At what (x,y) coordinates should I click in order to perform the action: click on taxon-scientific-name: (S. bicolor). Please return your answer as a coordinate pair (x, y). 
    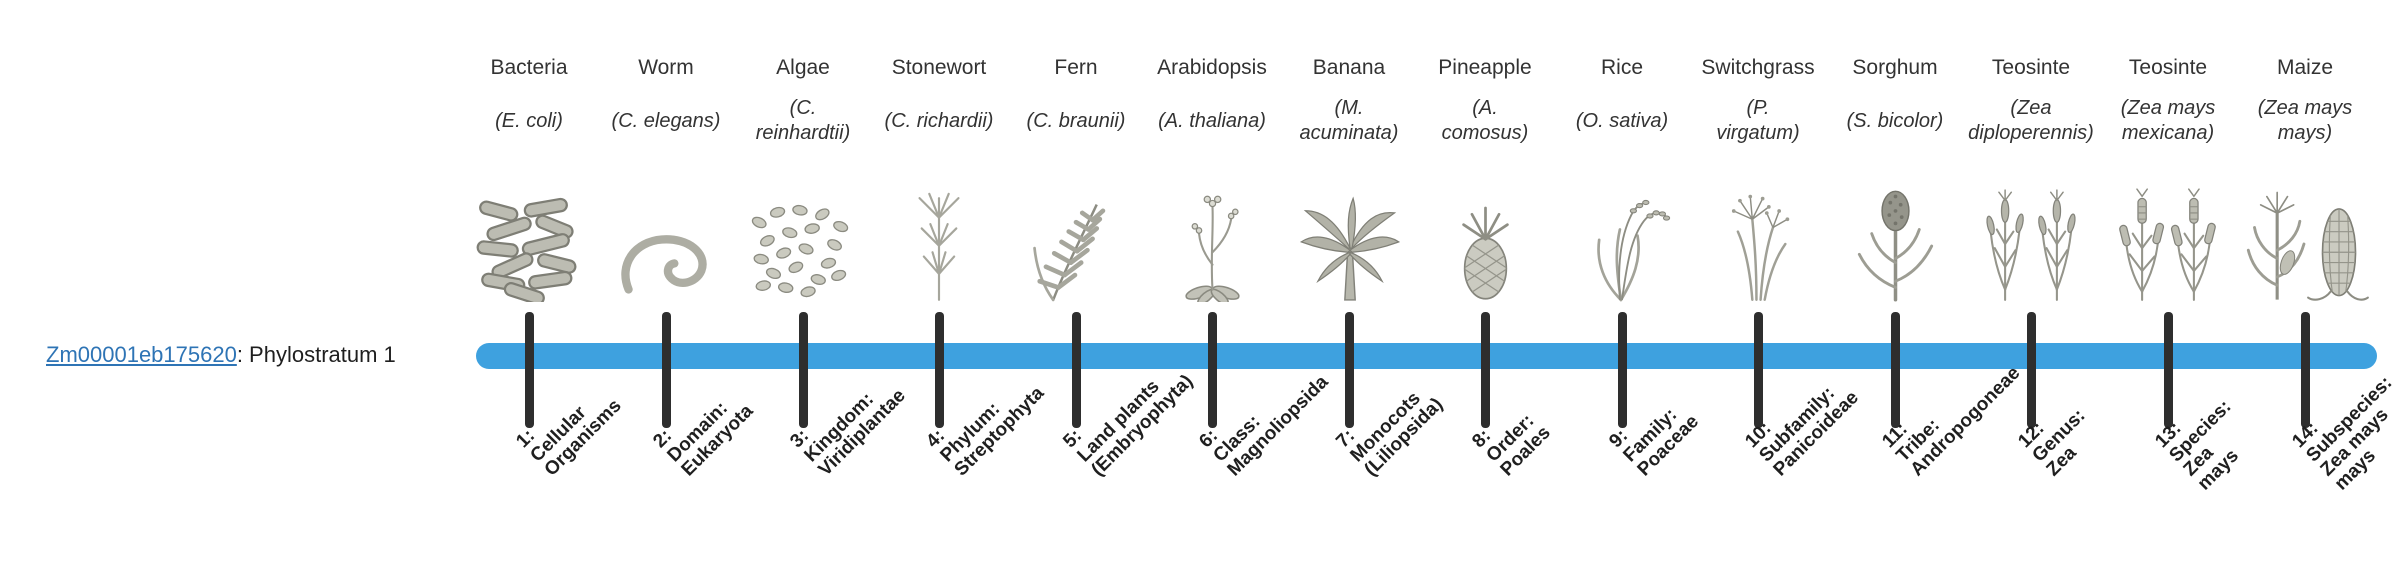
    Looking at the image, I should click on (1895, 120).